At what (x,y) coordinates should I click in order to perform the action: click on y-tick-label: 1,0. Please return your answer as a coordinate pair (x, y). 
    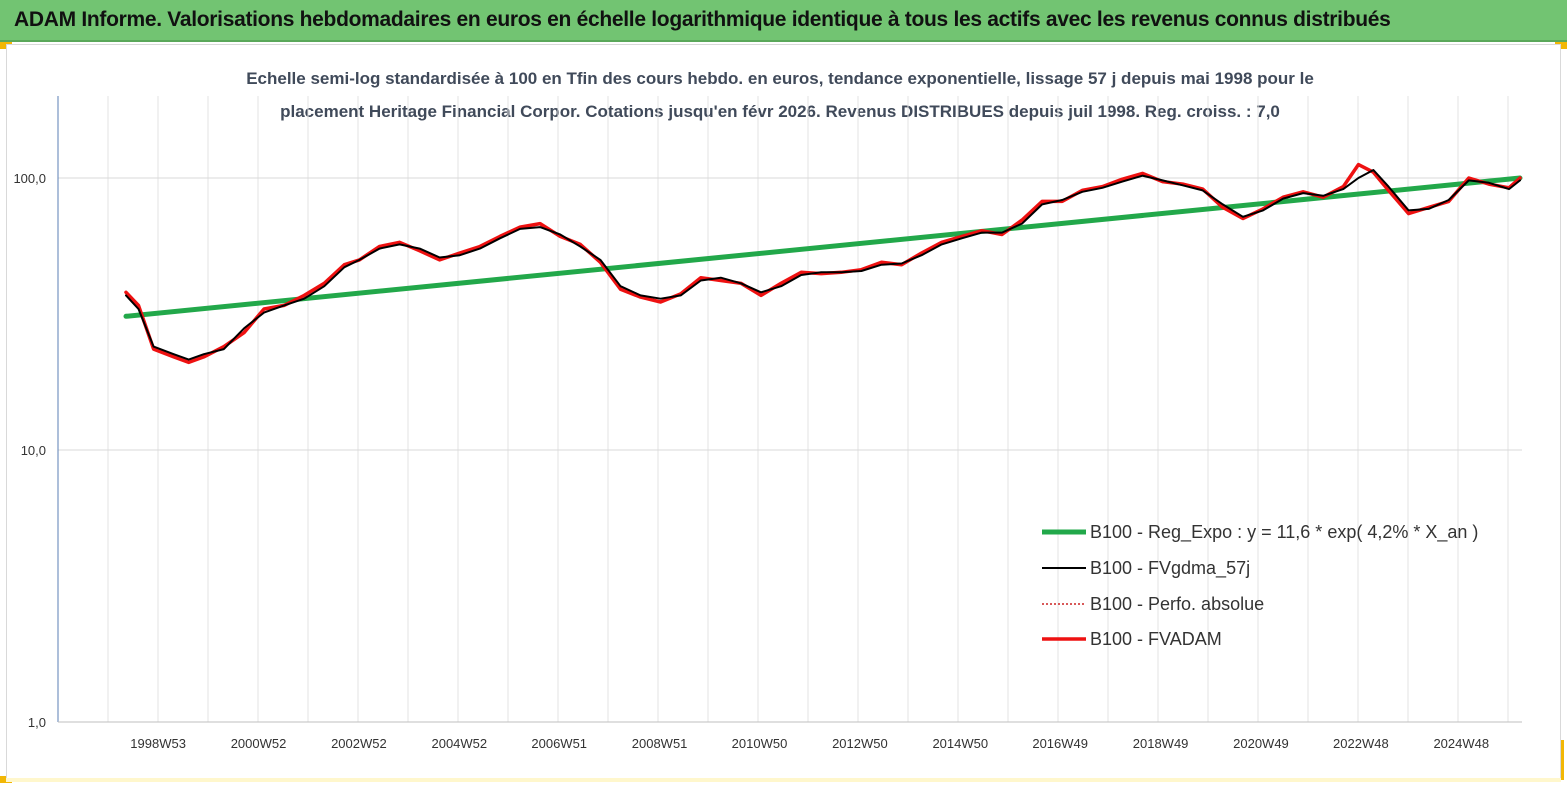
    Looking at the image, I should click on (37, 722).